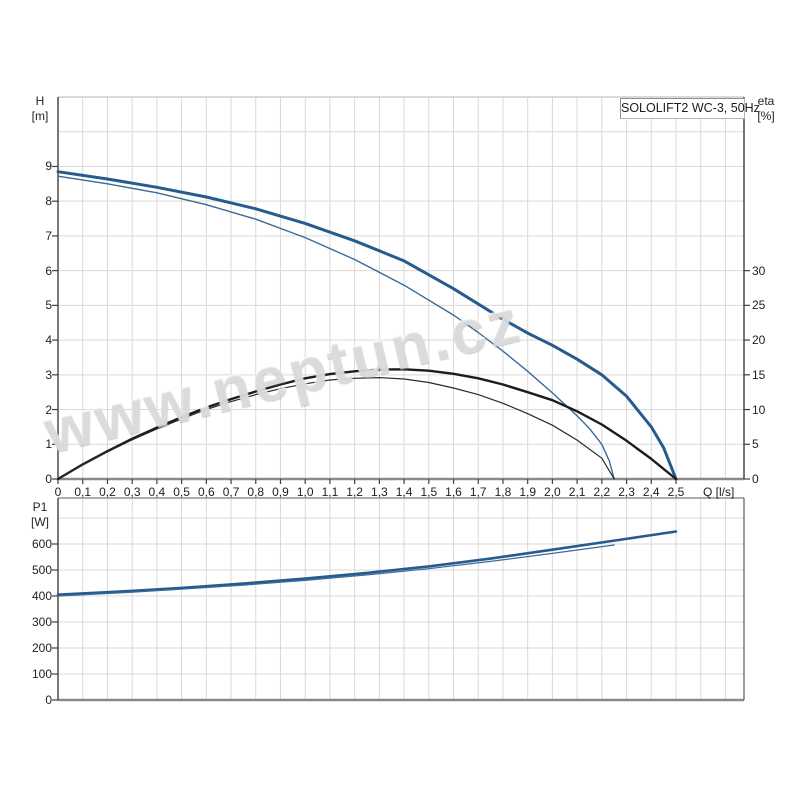 This screenshot has height=800, width=800. I want to click on y-axis-unit-eta: eta [%], so click(766, 109).